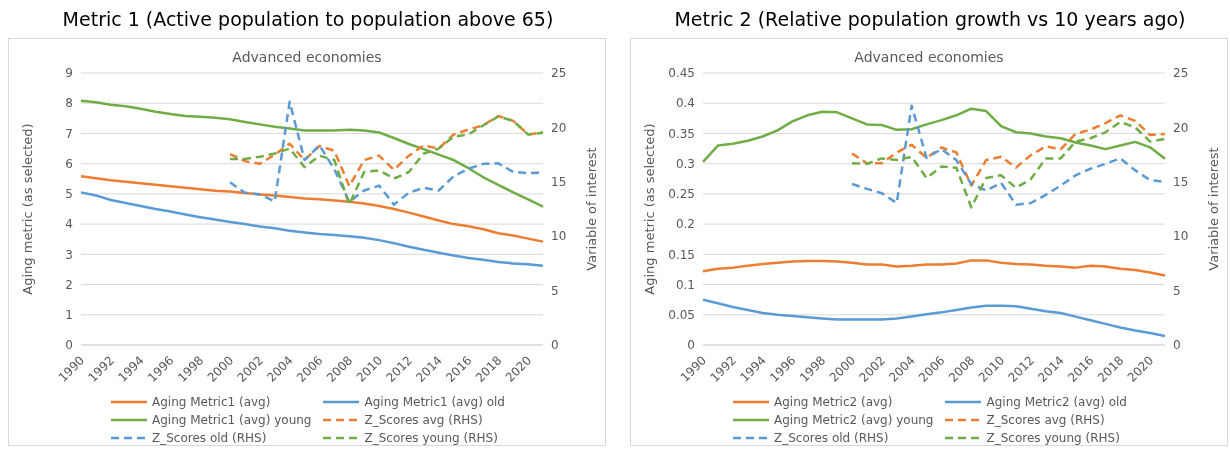 The height and width of the screenshot is (458, 1230). What do you see at coordinates (69, 224) in the screenshot?
I see `y-tick-label: 4` at bounding box center [69, 224].